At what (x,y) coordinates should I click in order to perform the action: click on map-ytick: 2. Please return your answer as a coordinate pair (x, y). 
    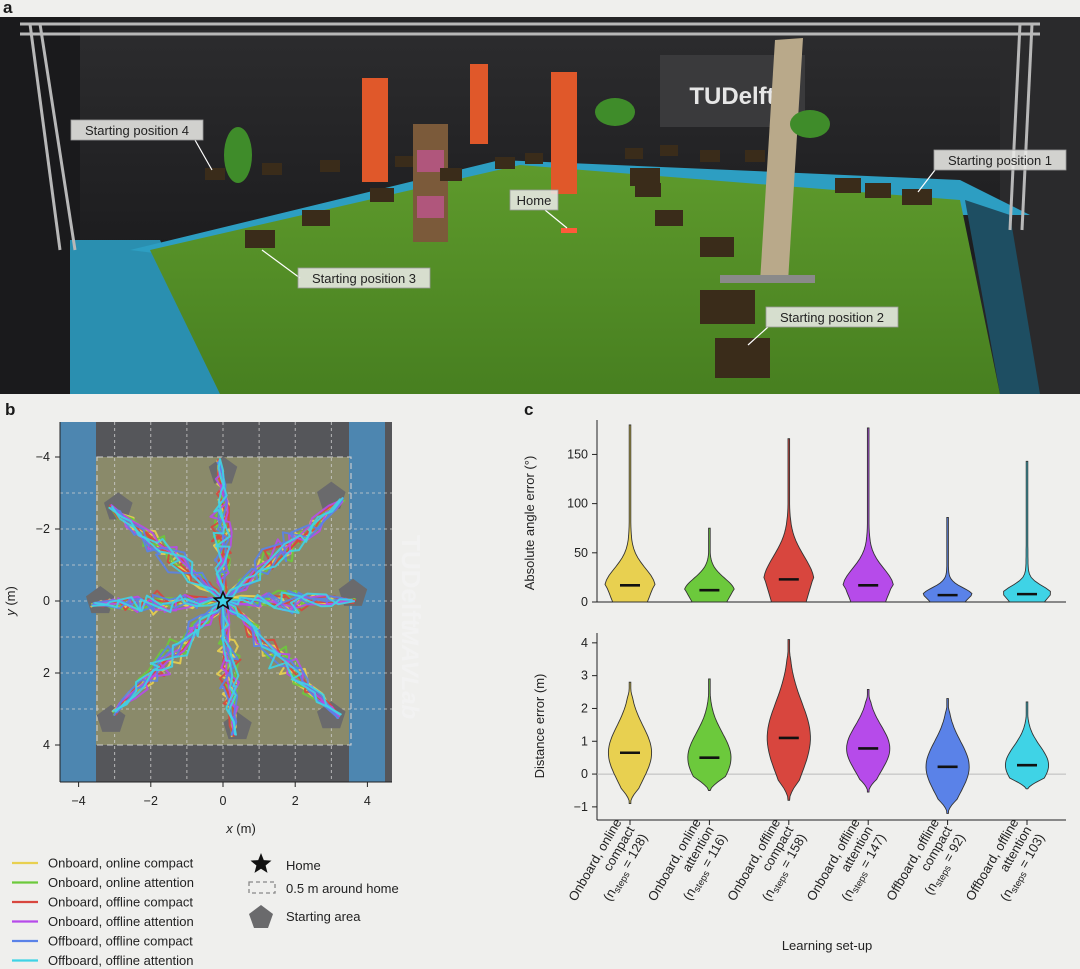
    Looking at the image, I should click on (46, 673).